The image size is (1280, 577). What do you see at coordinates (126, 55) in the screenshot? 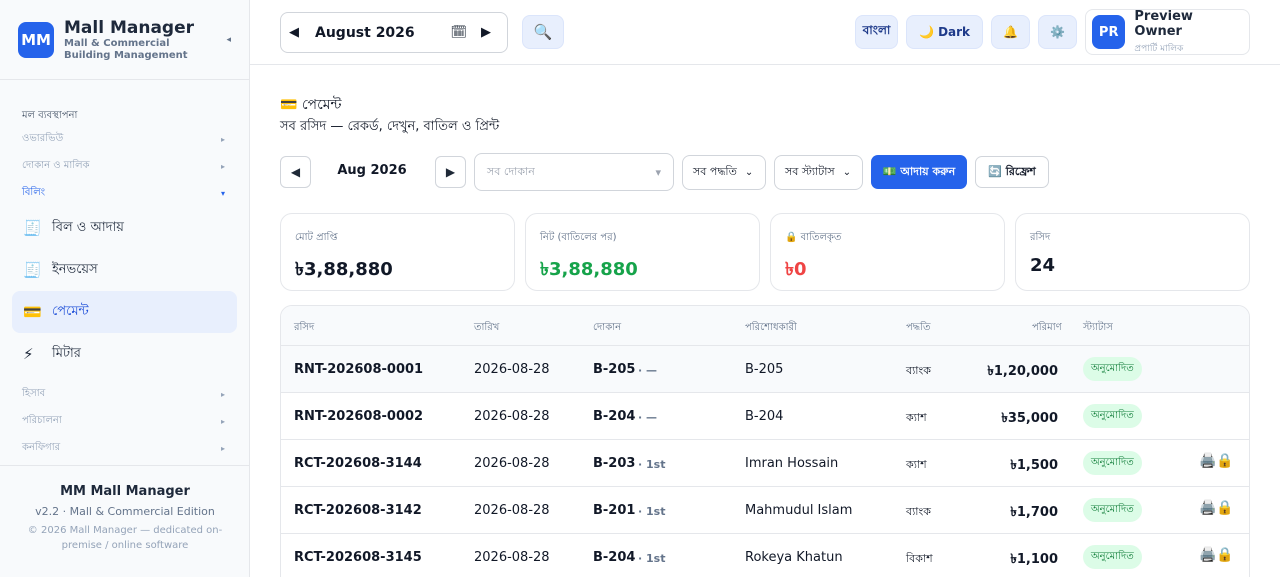
I see `brand-subtitle-2: Building Management` at bounding box center [126, 55].